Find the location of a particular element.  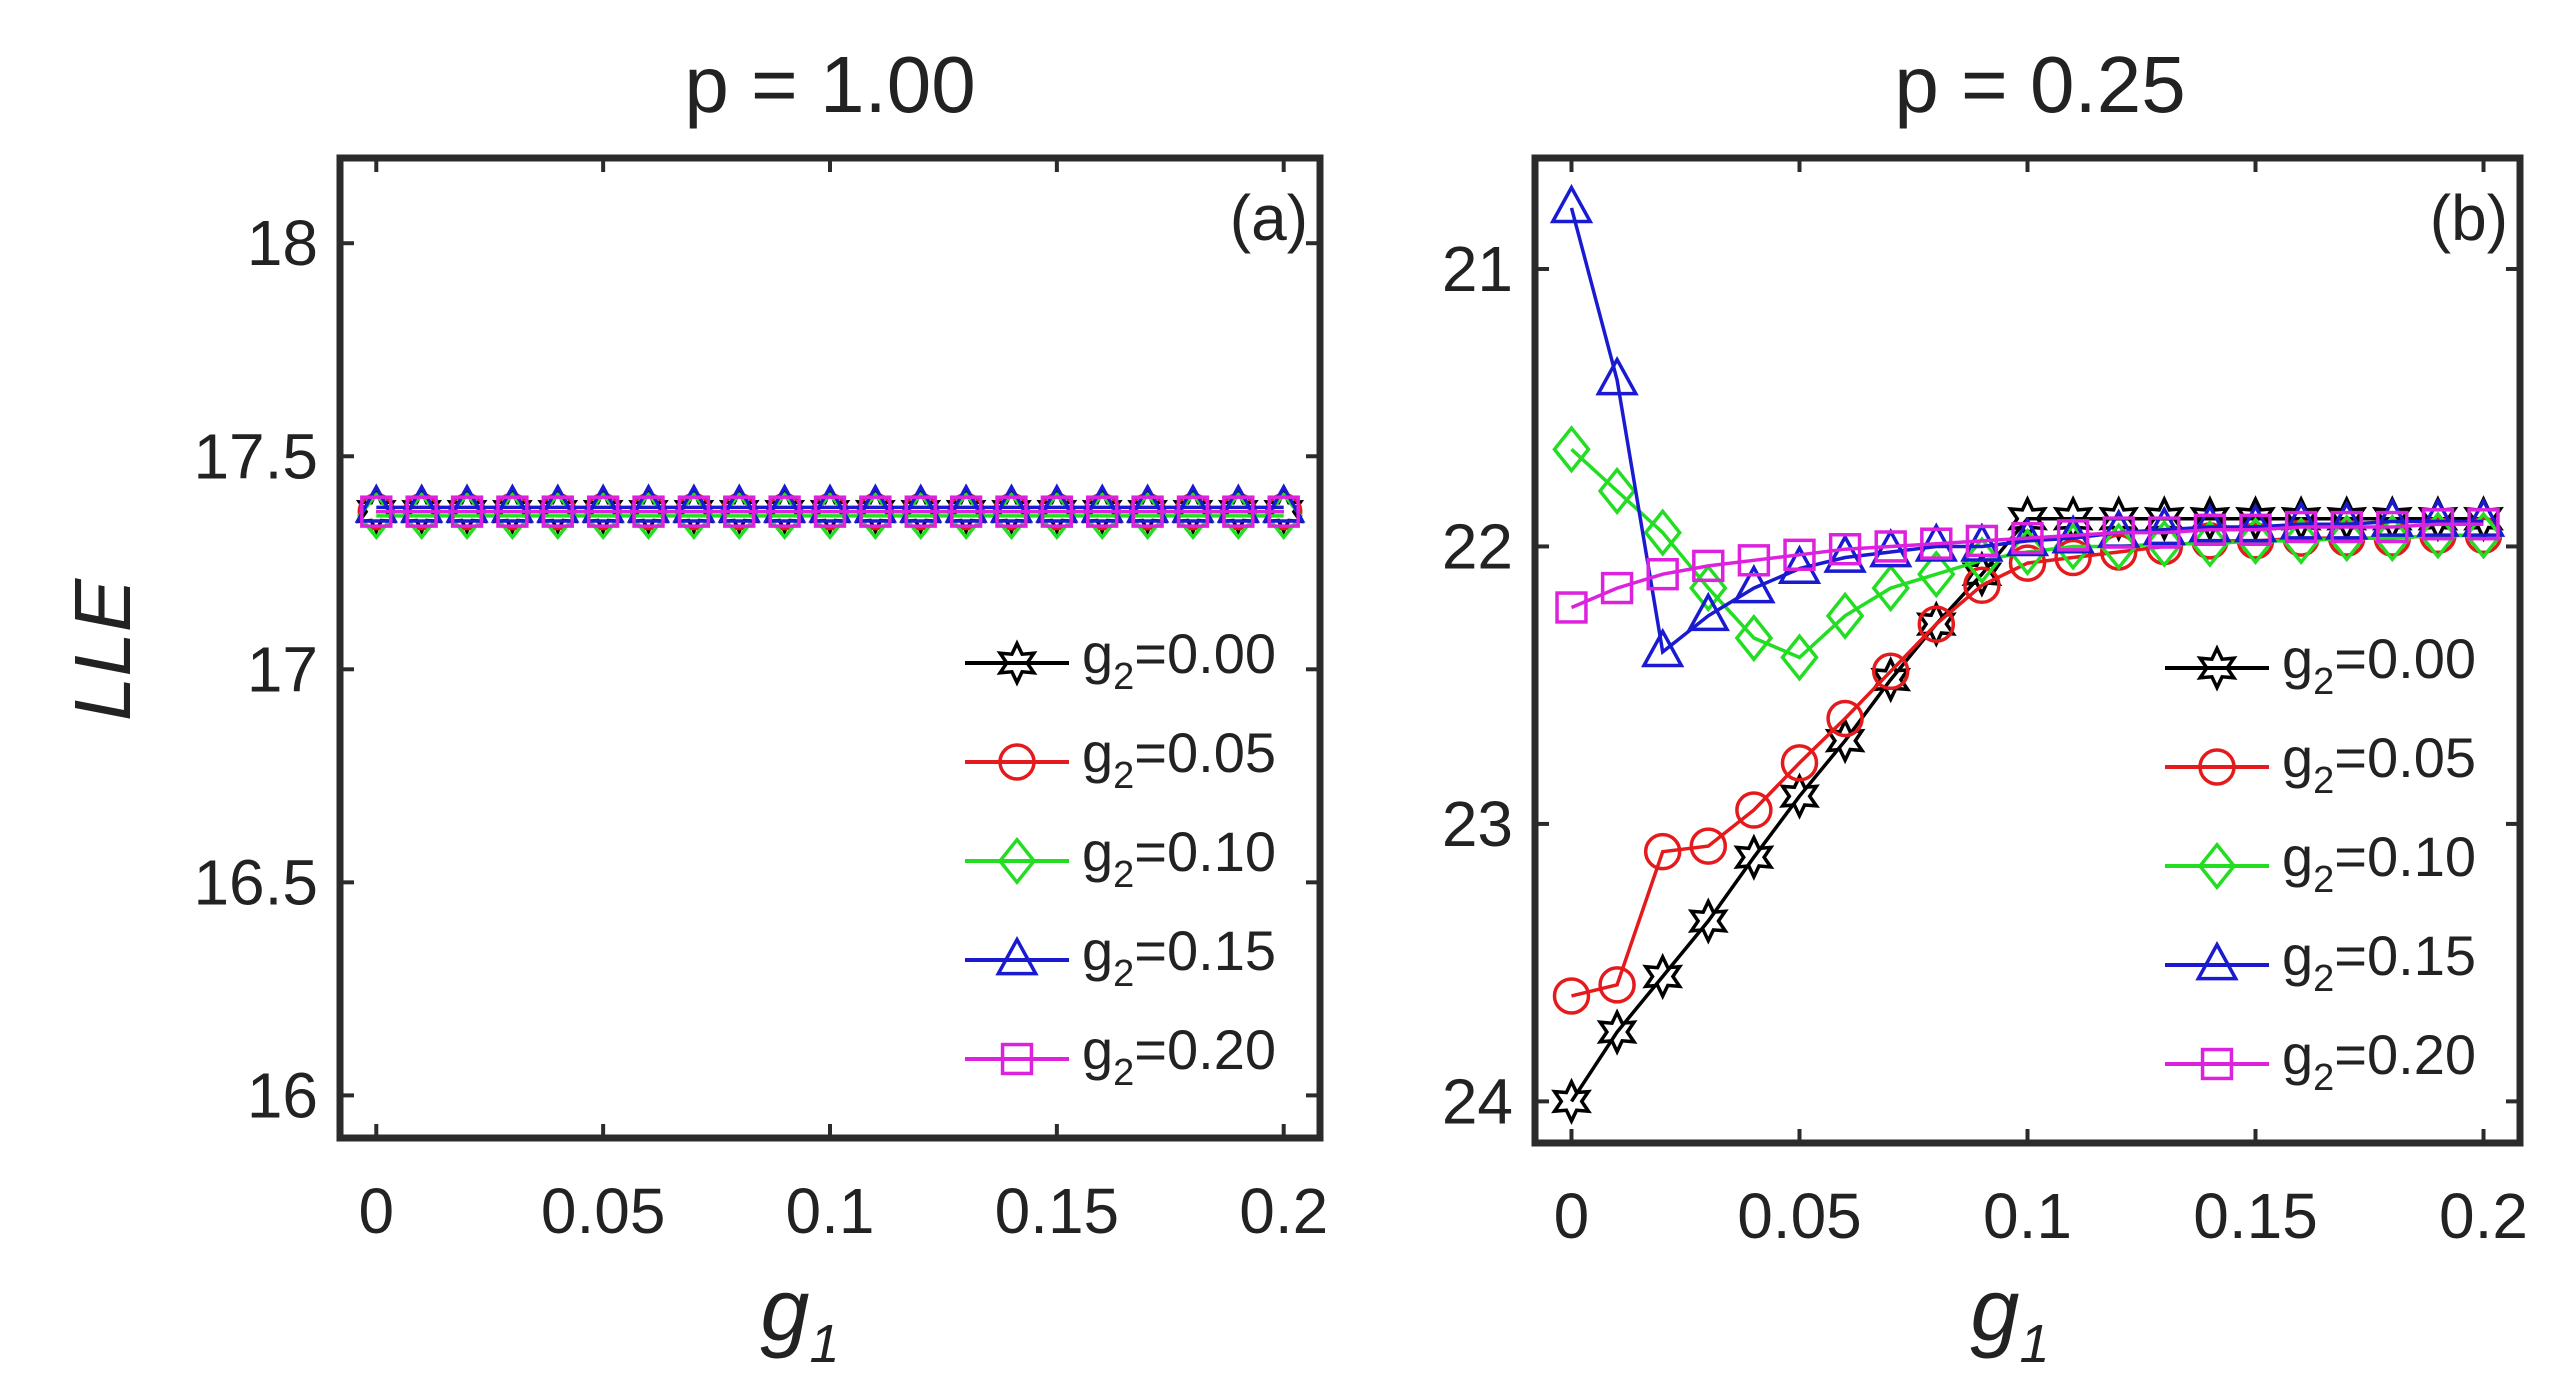

a-legend-label-main: g is located at coordinates (1097, 653).